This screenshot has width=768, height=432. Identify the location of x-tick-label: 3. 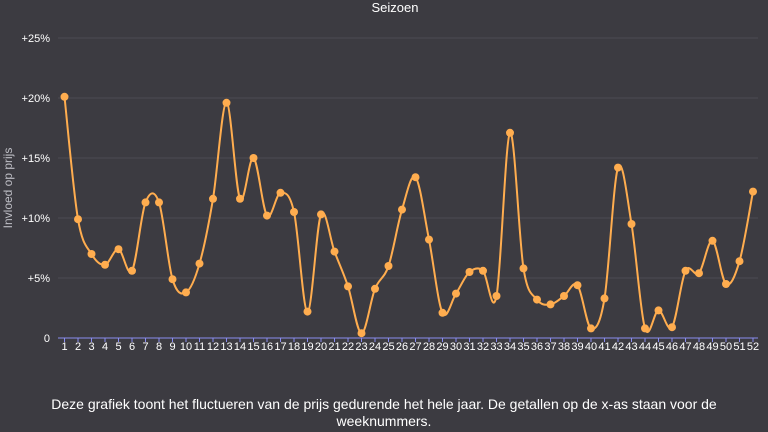
(91, 347).